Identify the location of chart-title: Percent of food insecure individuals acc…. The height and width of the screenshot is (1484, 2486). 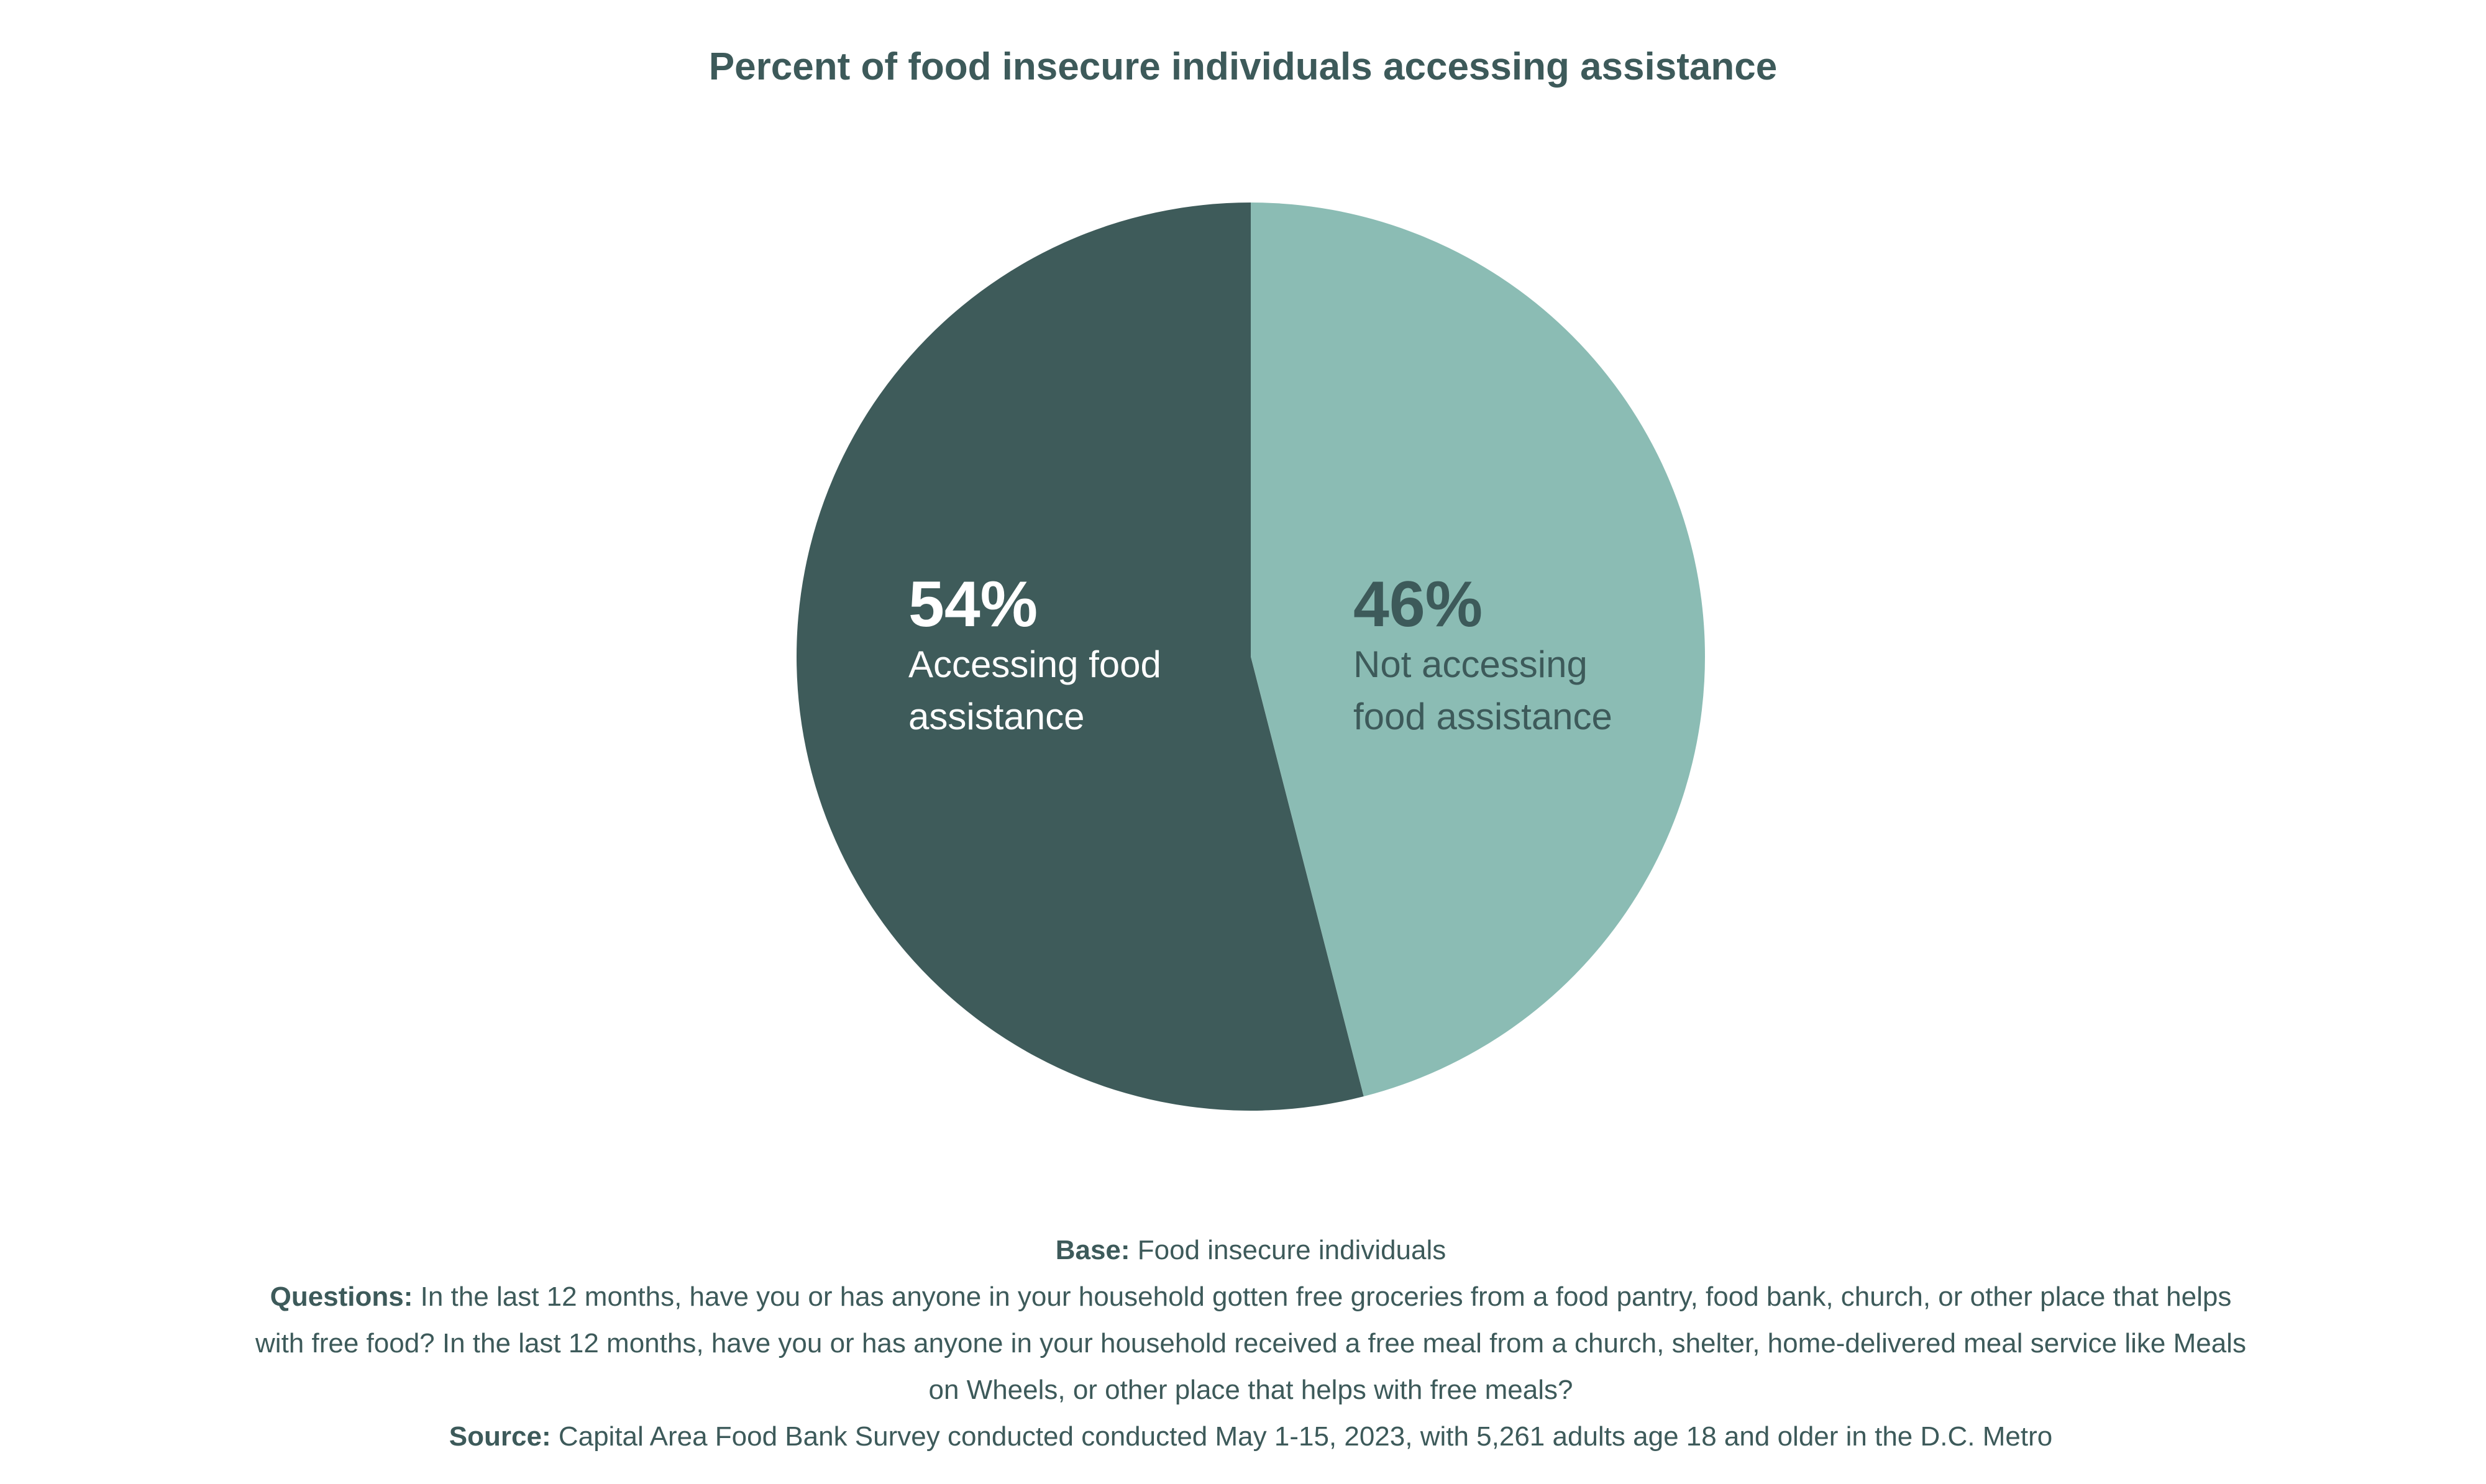
(1243, 66).